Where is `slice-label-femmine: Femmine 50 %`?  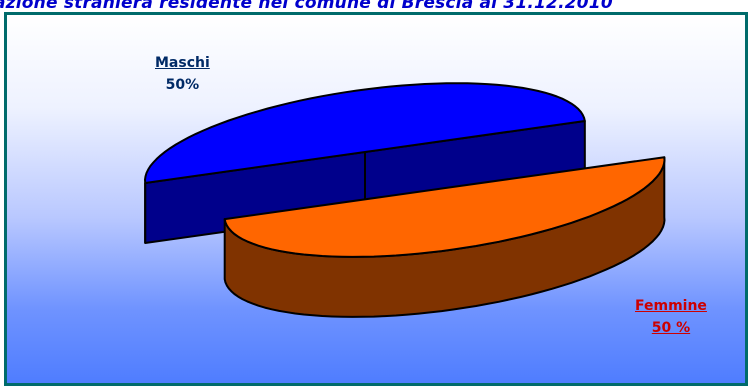
slice-label-femmine: Femmine 50 % is located at coordinates (671, 317).